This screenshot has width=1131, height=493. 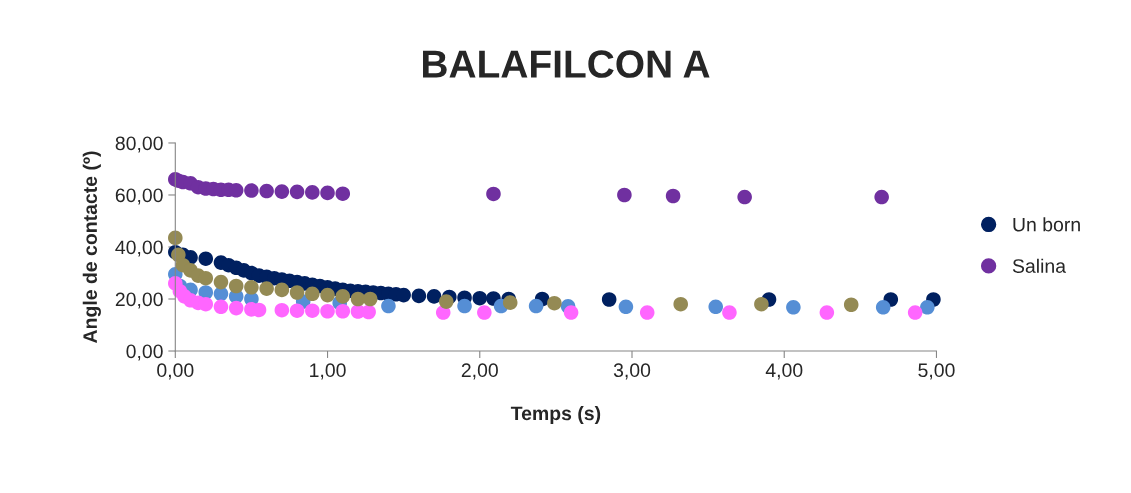 What do you see at coordinates (479, 371) in the screenshot?
I see `x-tick-label: 2,00` at bounding box center [479, 371].